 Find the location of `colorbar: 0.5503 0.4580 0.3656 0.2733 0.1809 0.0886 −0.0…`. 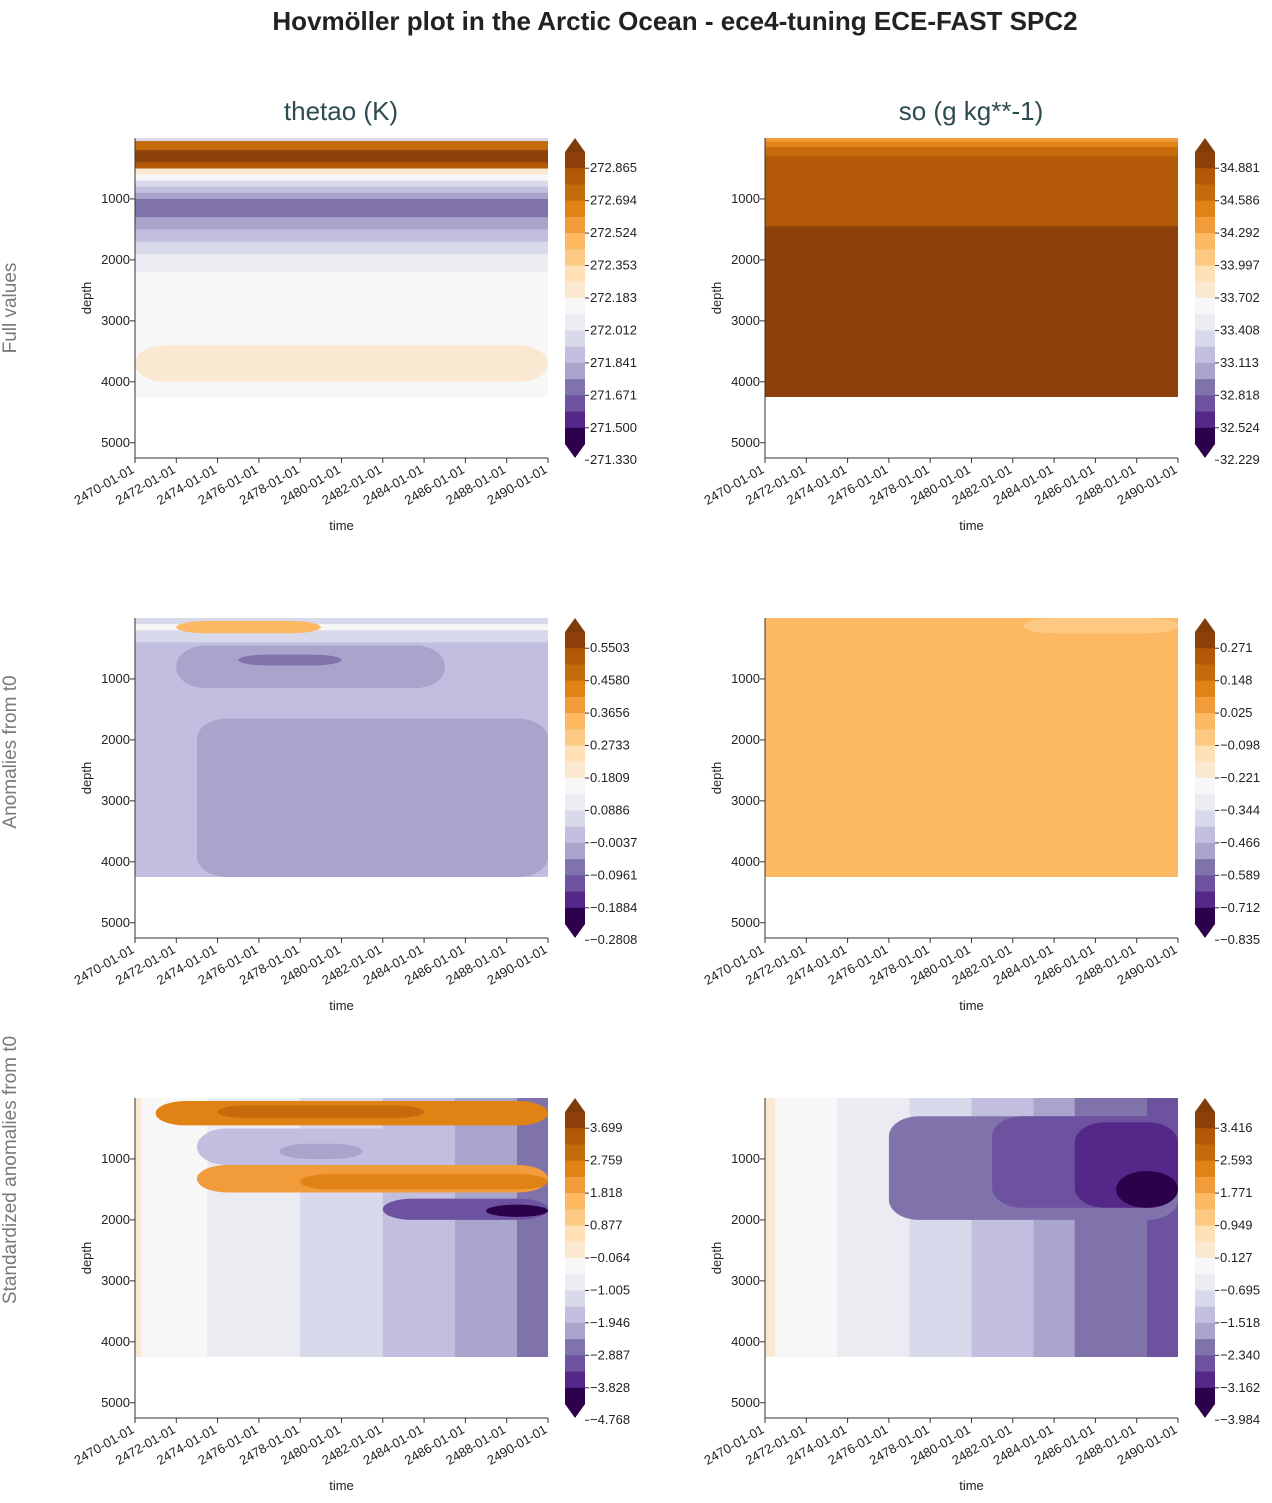

colorbar: 0.5503 0.4580 0.3656 0.2733 0.1809 0.0886 −0.0… is located at coordinates (601, 782).